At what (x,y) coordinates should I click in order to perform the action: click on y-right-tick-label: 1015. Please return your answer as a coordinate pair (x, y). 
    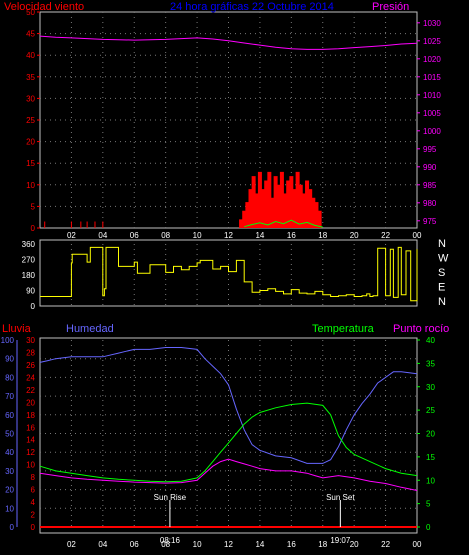
    Looking at the image, I should click on (432, 77).